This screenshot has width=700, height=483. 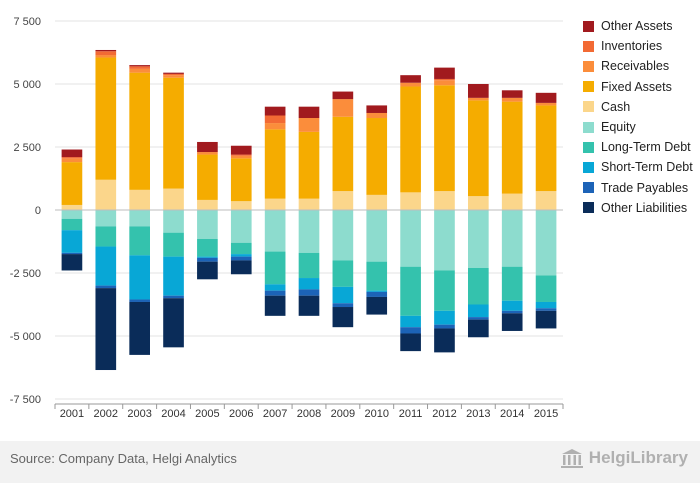 I want to click on legend-label: Long-Term Debt, so click(x=646, y=147).